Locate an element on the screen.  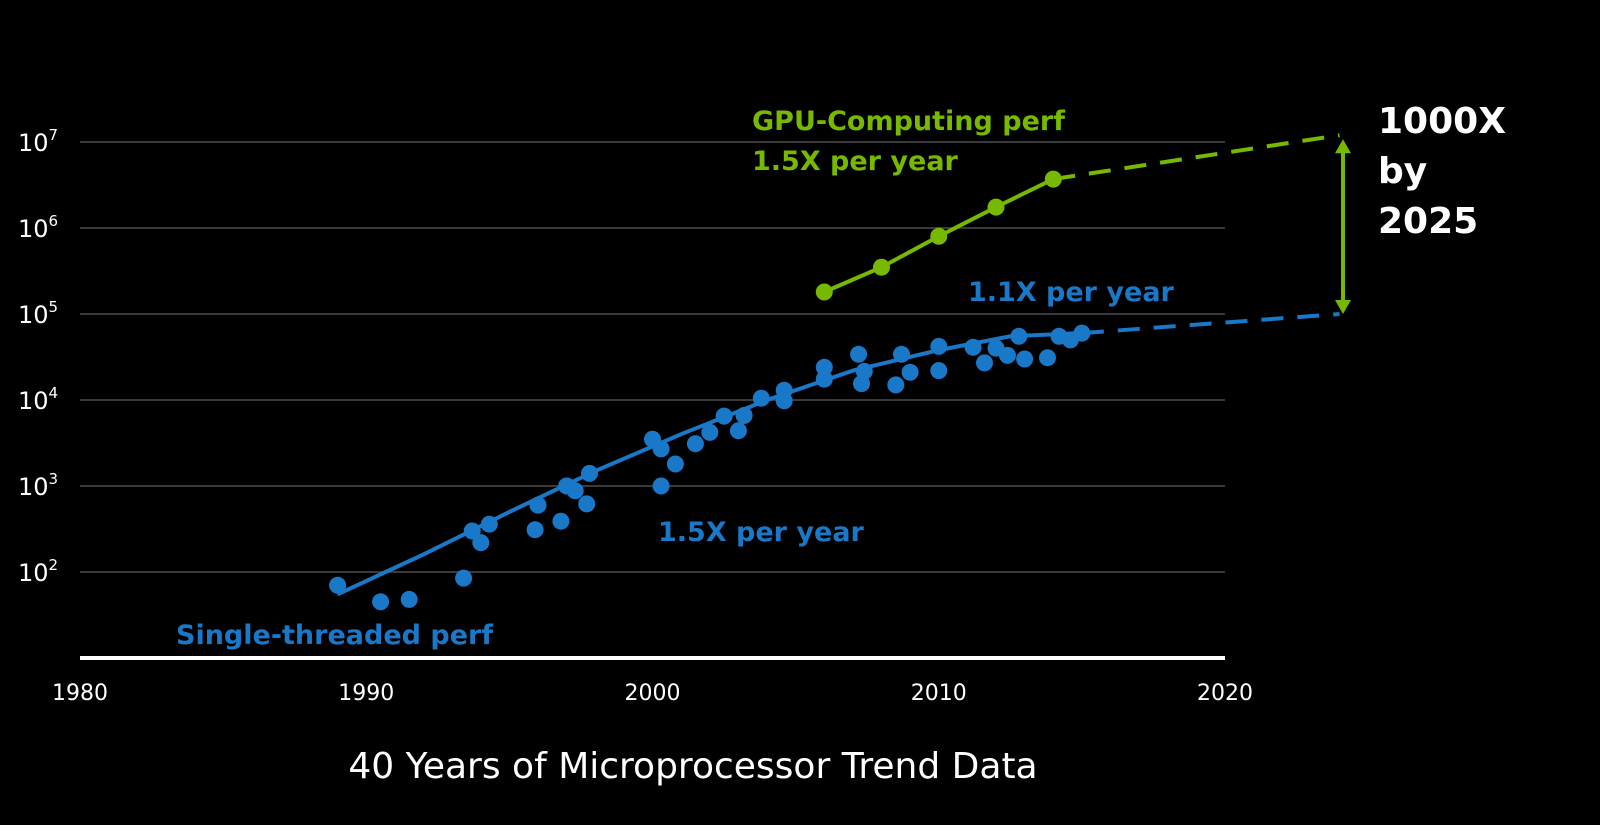
gpu-rate-label: 1.5X per year is located at coordinates (855, 161).